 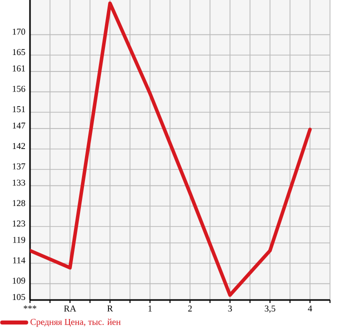 What do you see at coordinates (19, 260) in the screenshot?
I see `y-tick-label: 114` at bounding box center [19, 260].